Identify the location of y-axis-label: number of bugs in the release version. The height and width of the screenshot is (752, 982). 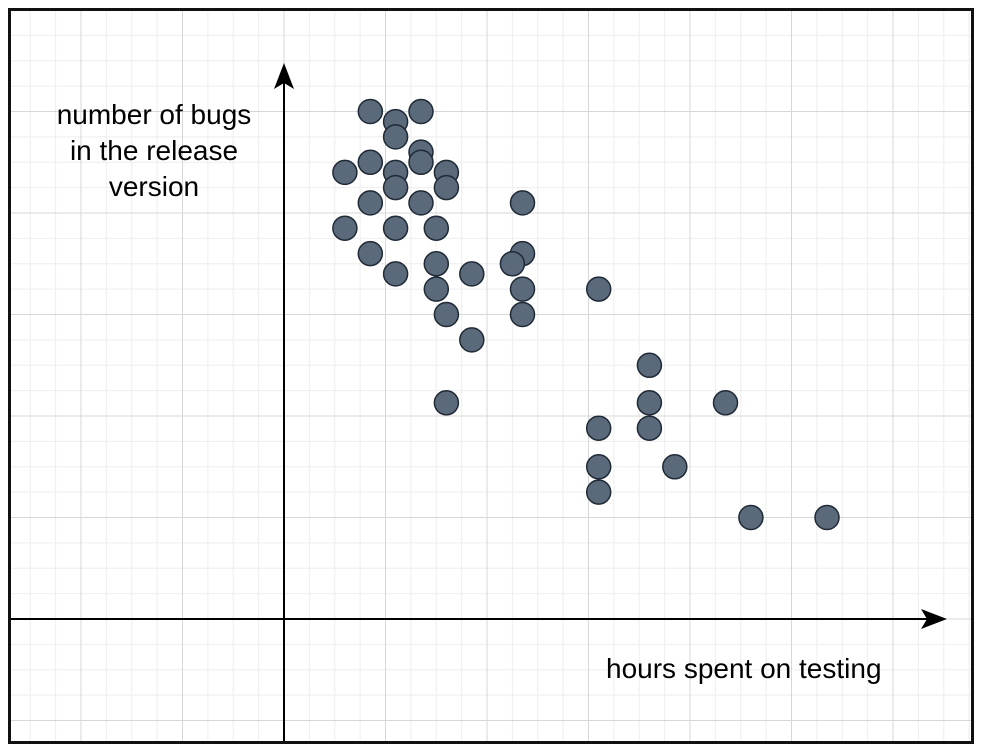
(154, 151).